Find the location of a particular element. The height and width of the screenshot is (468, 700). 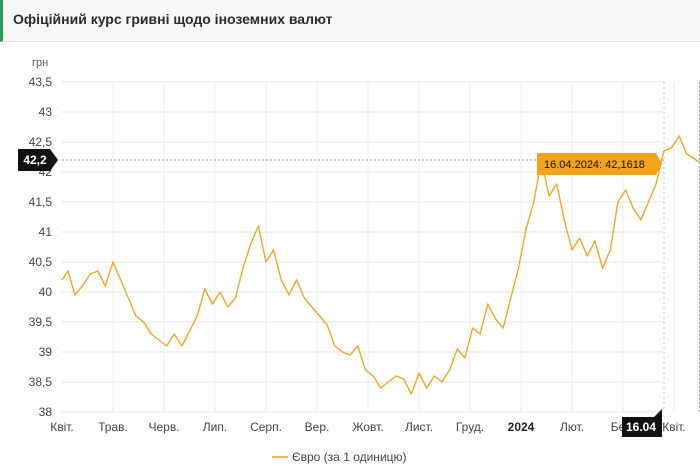

y-tick-label: 42,5 is located at coordinates (41, 142).